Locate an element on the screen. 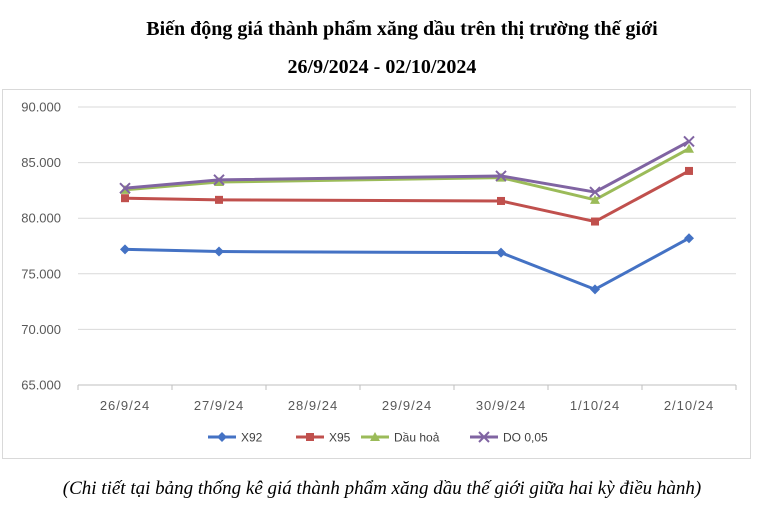  y-tick-label: 70.000 is located at coordinates (41, 329).